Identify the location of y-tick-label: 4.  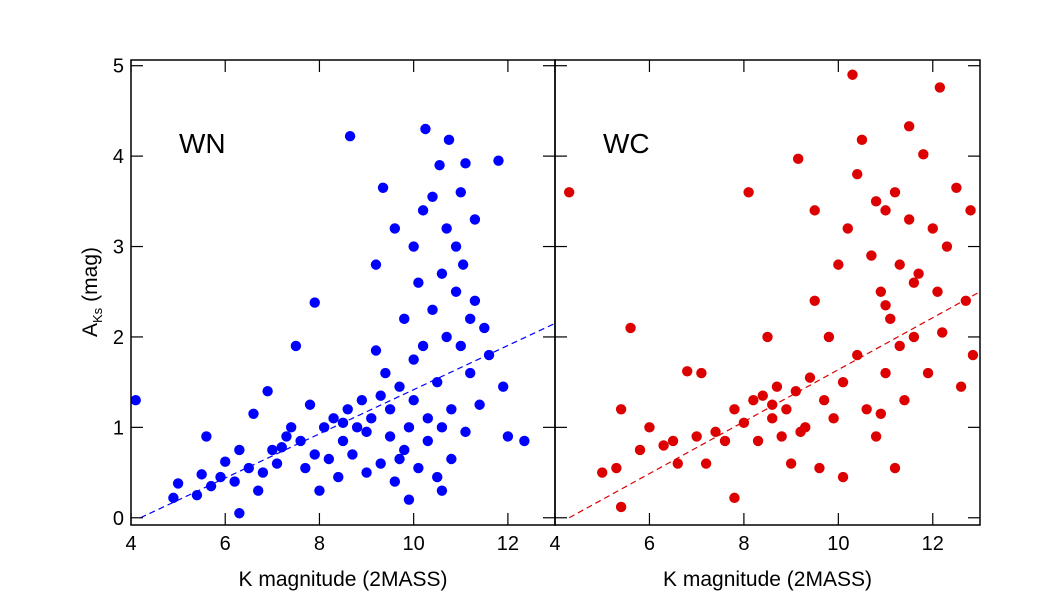
(118, 157).